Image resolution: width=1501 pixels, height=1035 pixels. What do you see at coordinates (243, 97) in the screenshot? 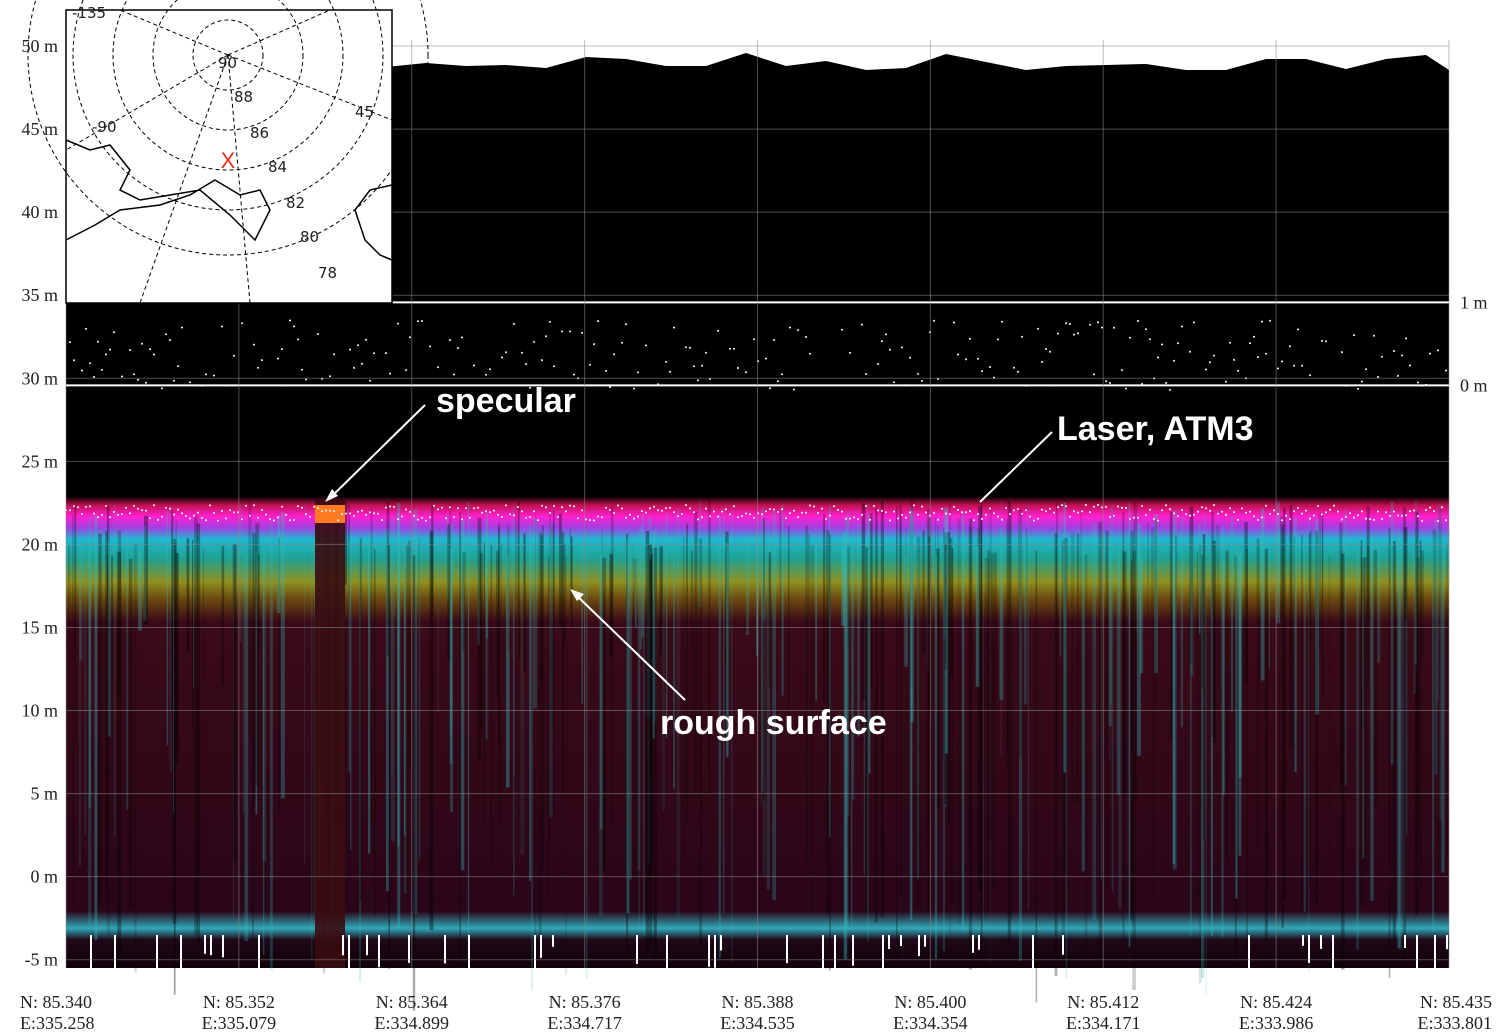
I see `map-label: 88` at bounding box center [243, 97].